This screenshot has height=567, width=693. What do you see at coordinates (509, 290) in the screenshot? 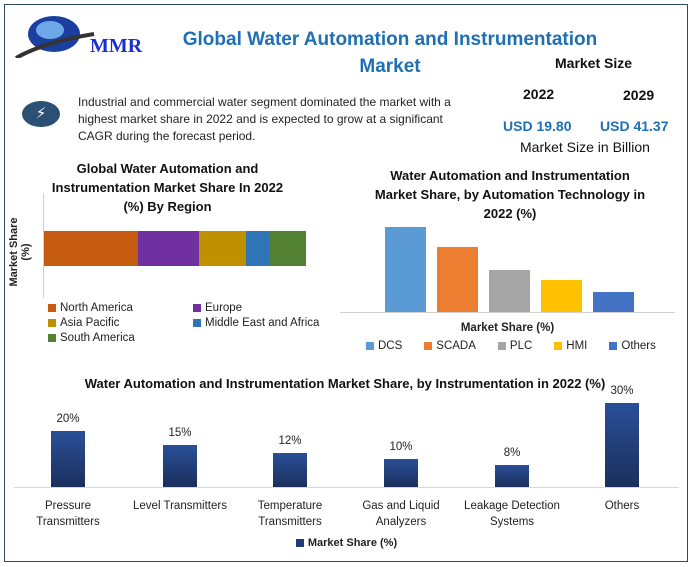
I see `bar-plc` at bounding box center [509, 290].